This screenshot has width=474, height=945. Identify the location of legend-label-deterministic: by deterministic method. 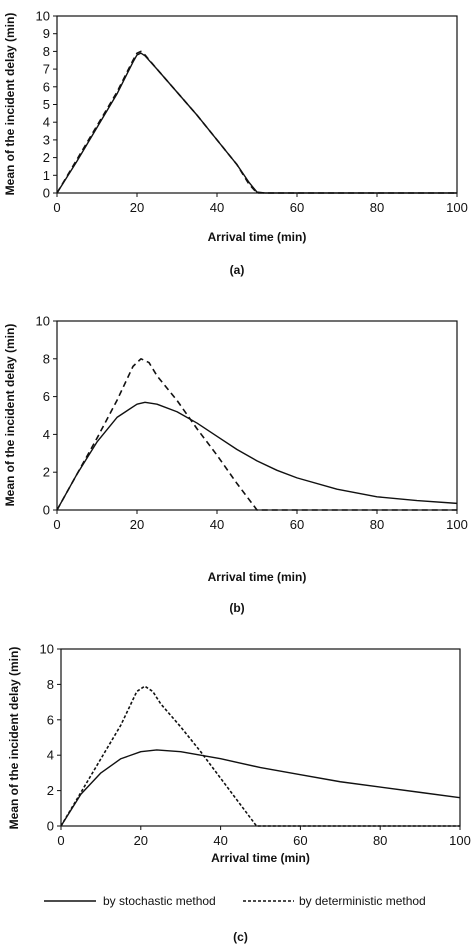
(362, 901).